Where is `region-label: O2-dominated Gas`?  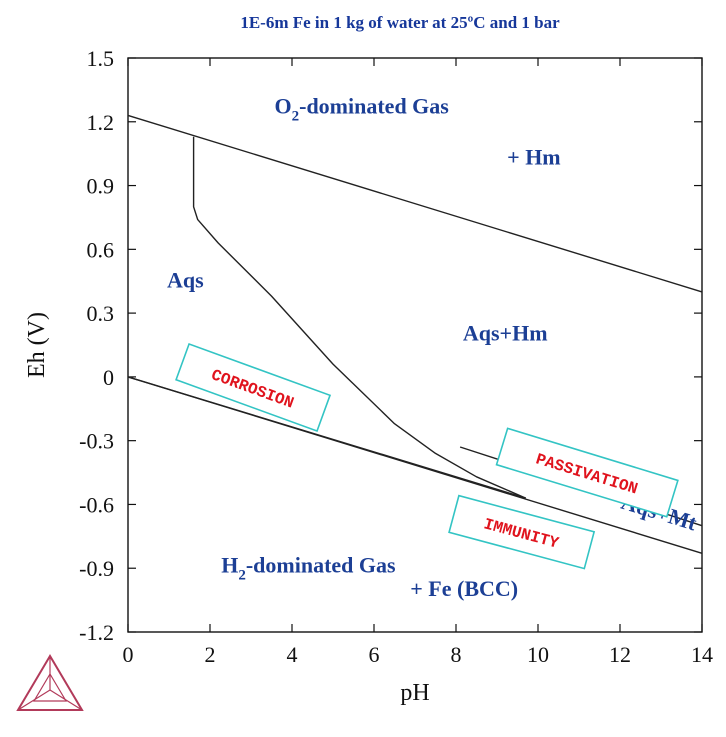
region-label: O2-dominated Gas is located at coordinates (362, 108).